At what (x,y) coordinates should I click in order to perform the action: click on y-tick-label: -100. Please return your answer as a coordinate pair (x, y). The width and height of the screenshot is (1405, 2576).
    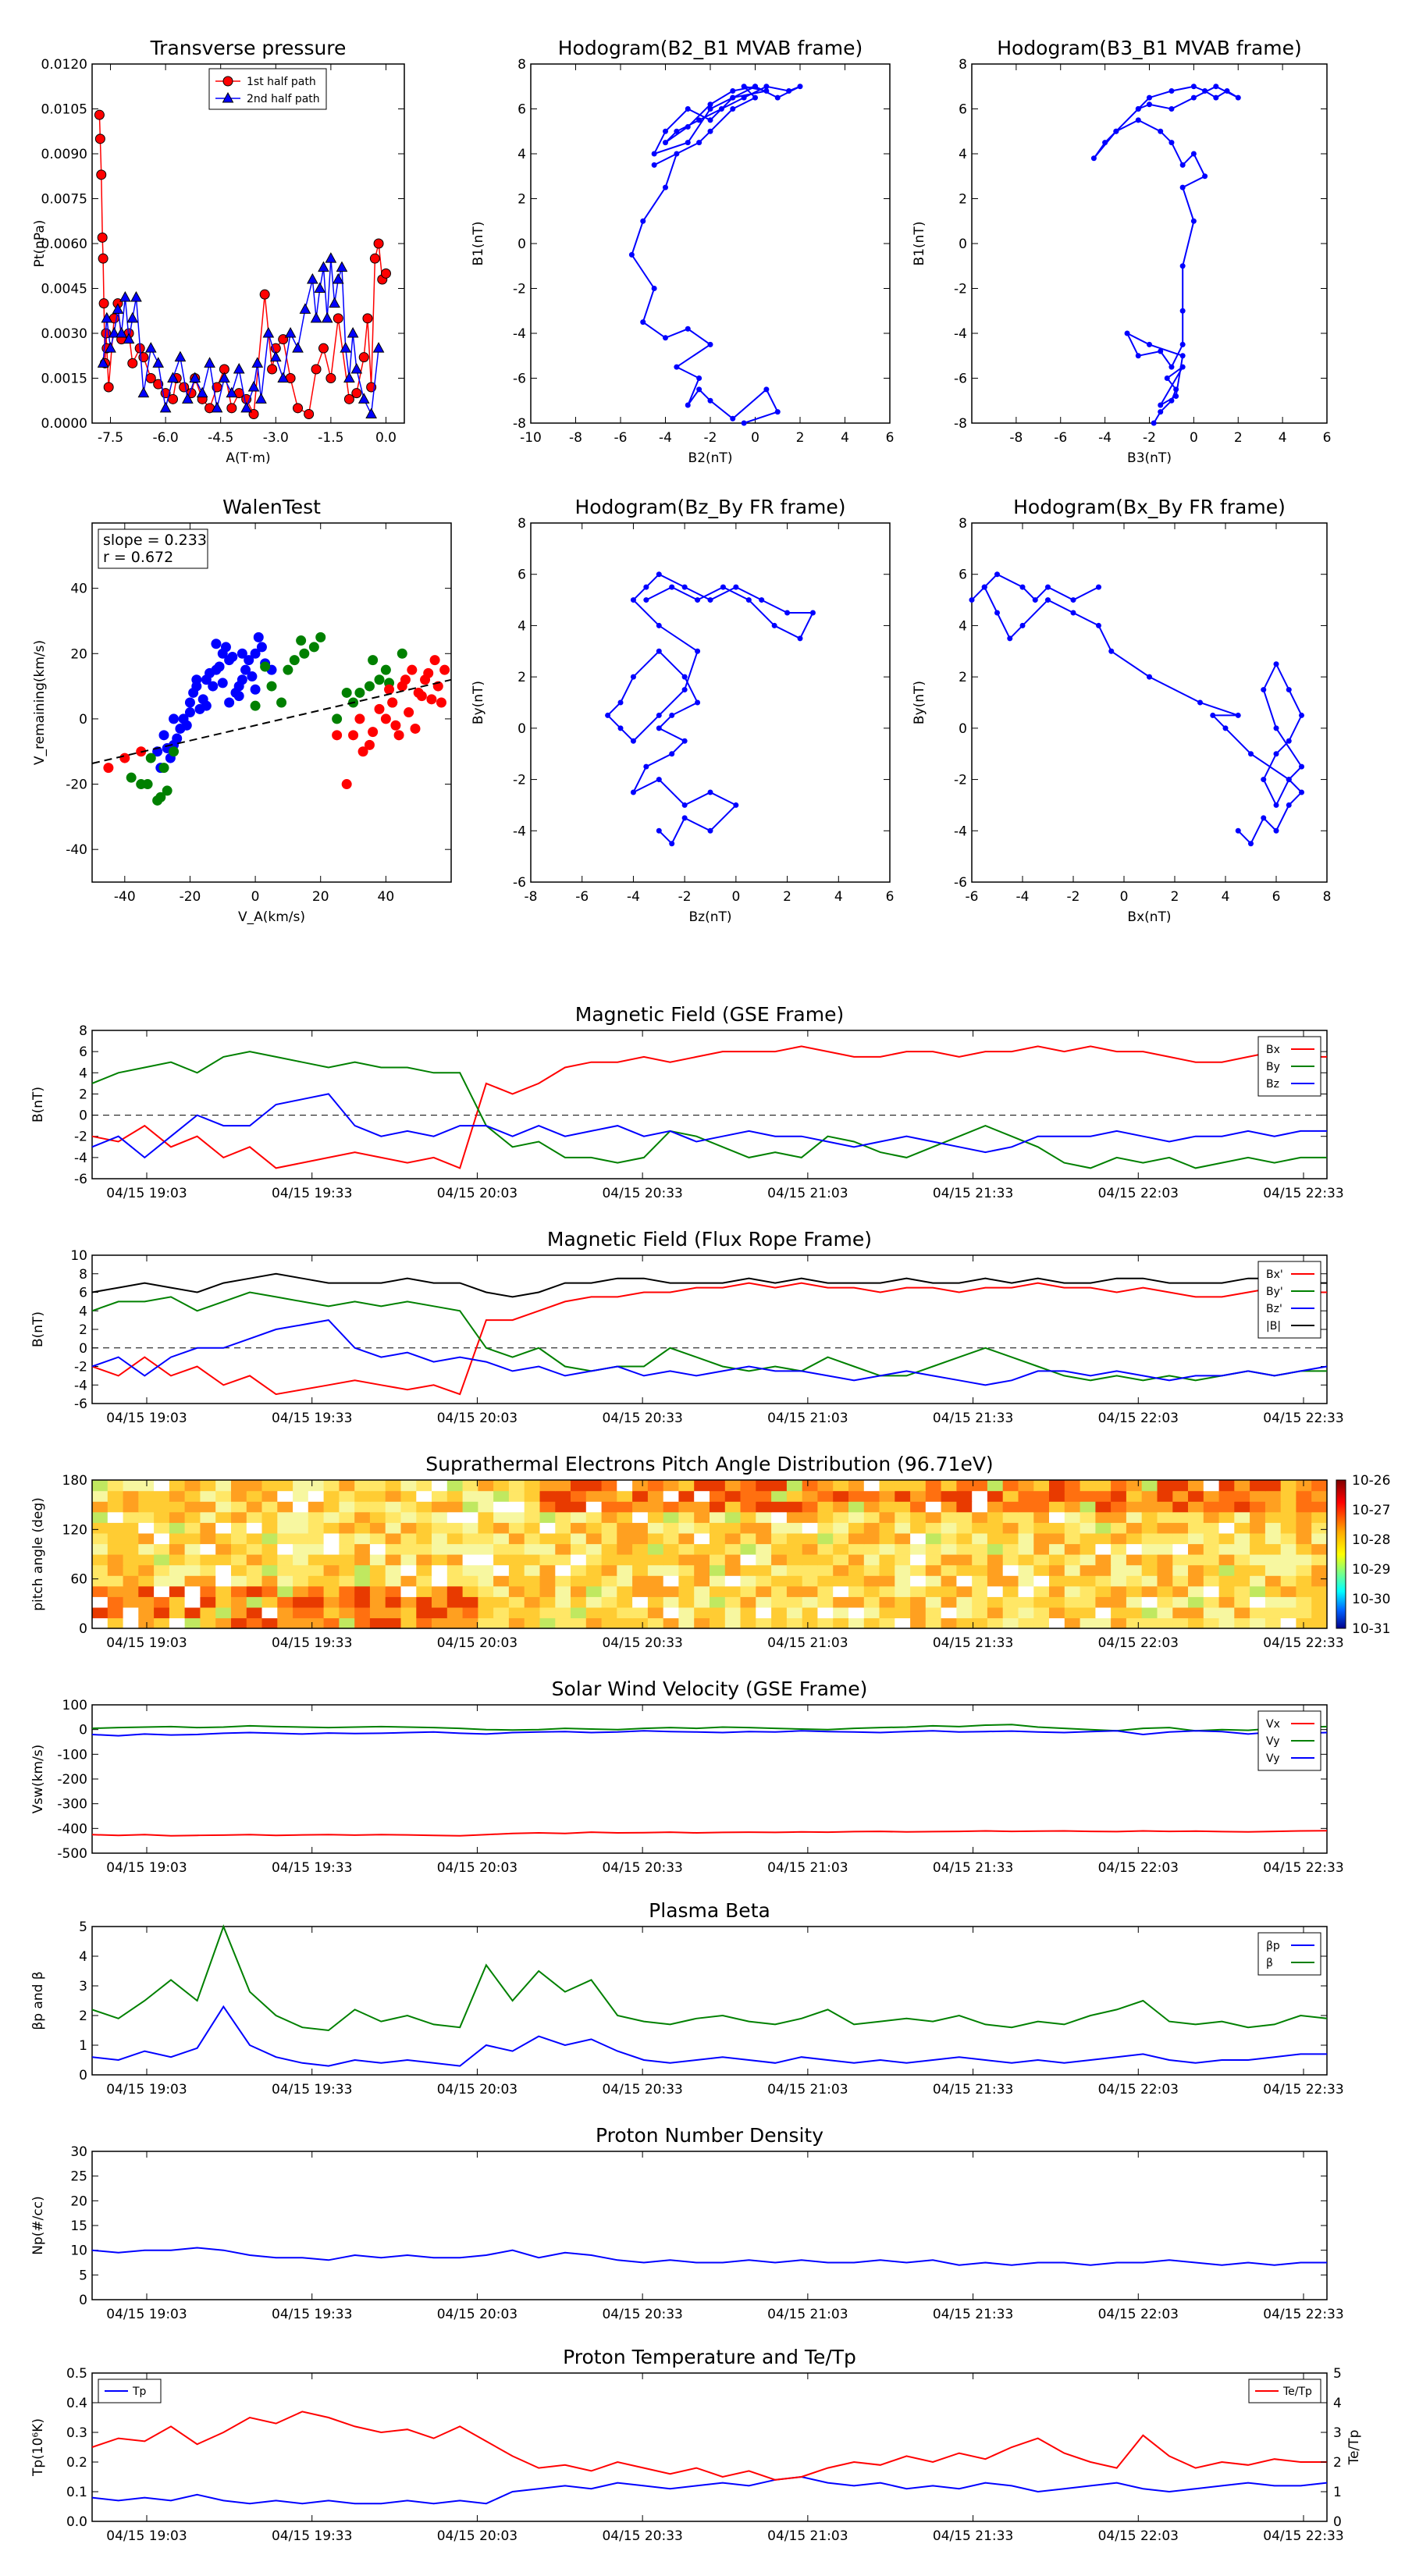
    Looking at the image, I should click on (72, 1755).